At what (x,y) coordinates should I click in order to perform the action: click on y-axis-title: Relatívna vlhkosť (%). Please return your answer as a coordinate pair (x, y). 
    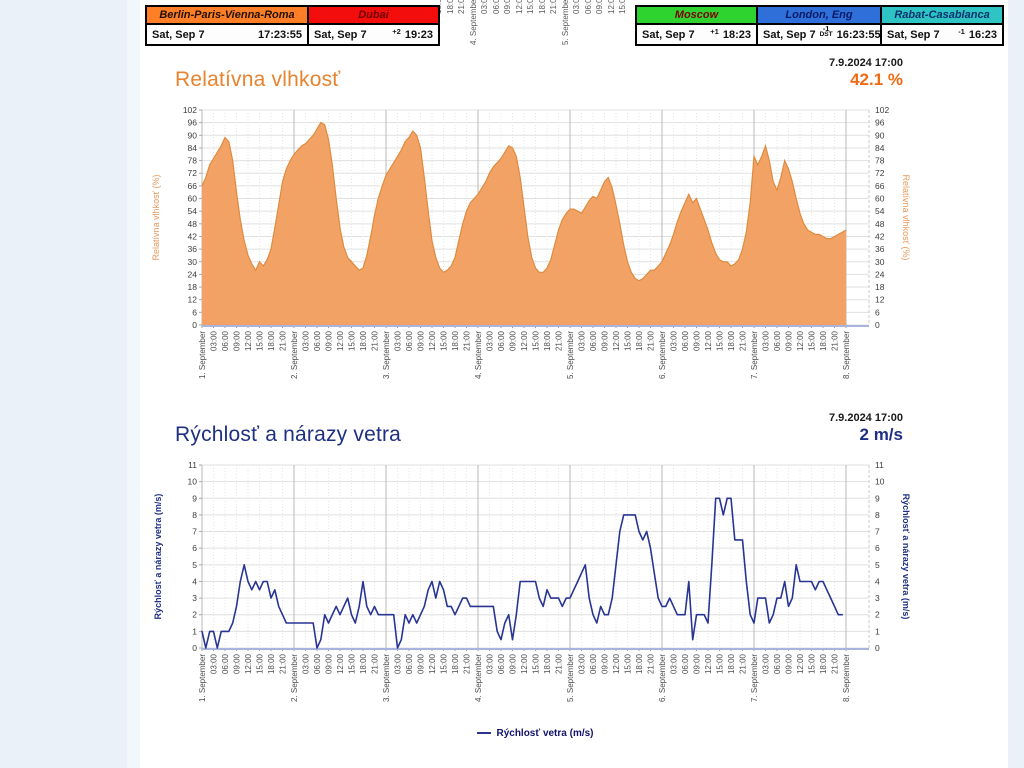
    Looking at the image, I should click on (906, 218).